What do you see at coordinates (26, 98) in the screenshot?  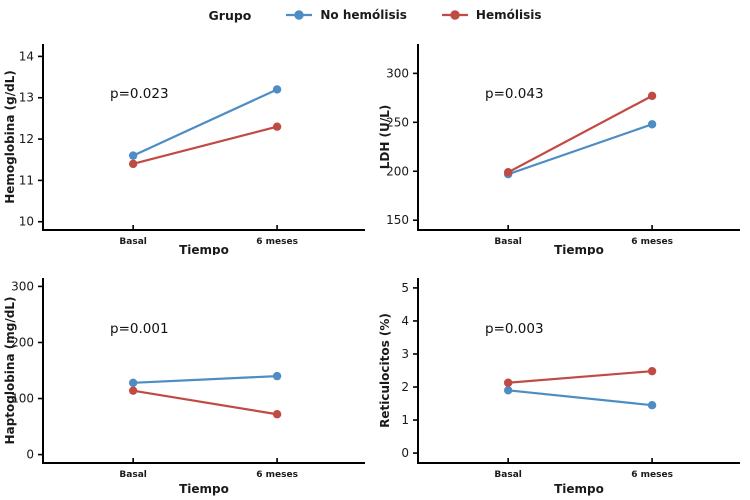 I see `y-tick-label: 13` at bounding box center [26, 98].